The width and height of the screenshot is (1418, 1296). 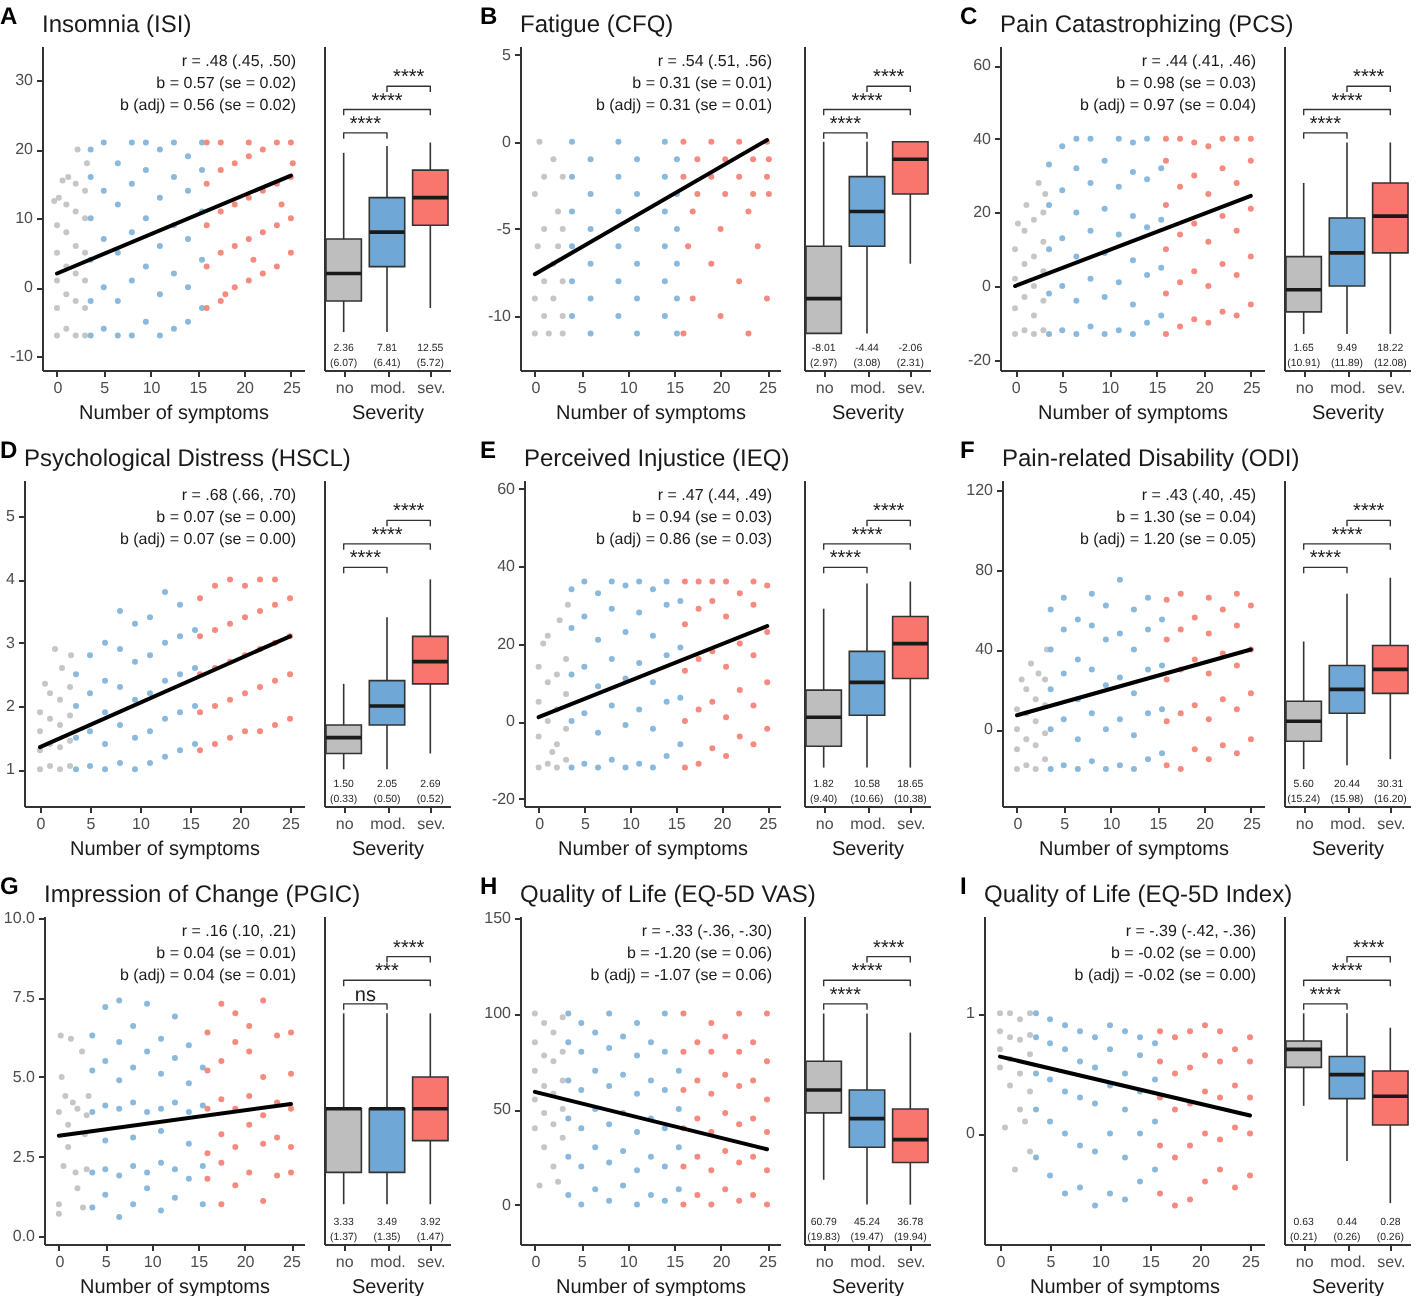 What do you see at coordinates (980, 359) in the screenshot?
I see `y-tick-label: -20` at bounding box center [980, 359].